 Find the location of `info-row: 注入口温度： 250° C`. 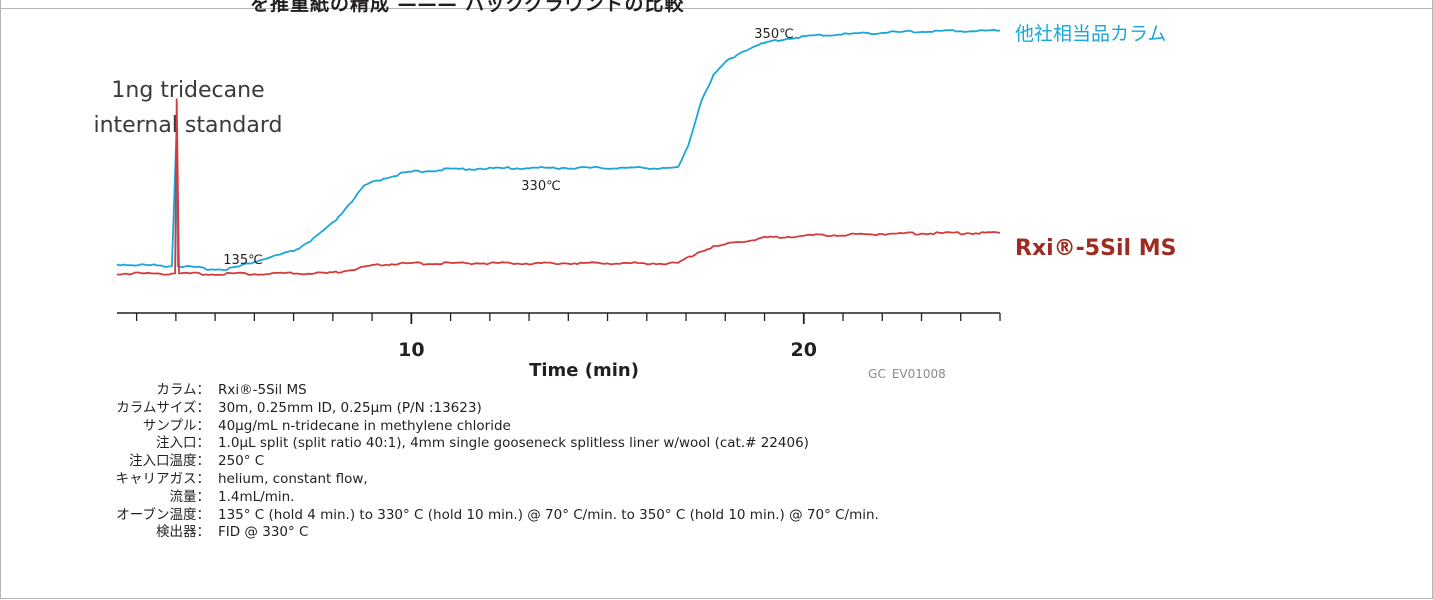

info-row: 注入口温度： 250° C is located at coordinates (650, 462).